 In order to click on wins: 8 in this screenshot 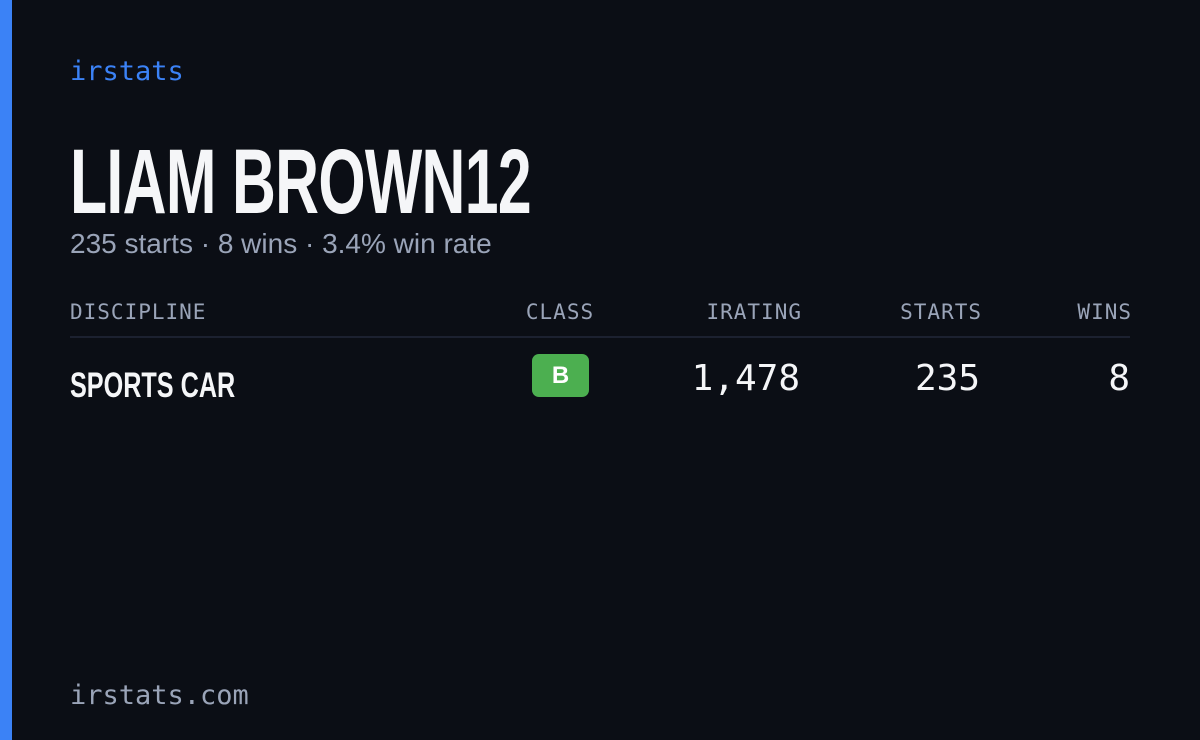, I will do `click(1119, 378)`.